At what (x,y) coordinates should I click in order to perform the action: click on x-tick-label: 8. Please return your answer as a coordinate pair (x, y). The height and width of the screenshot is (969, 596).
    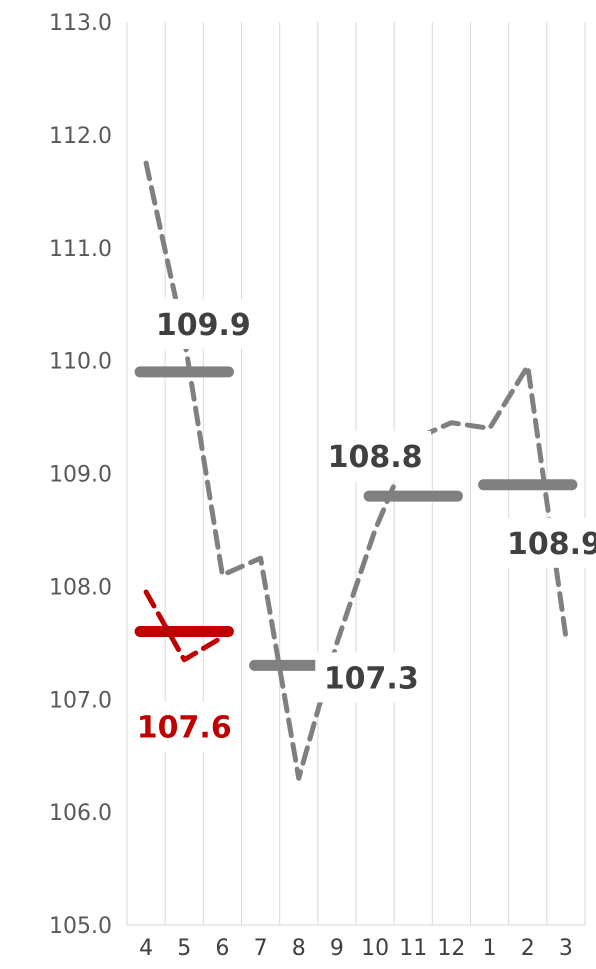
    Looking at the image, I should click on (299, 948).